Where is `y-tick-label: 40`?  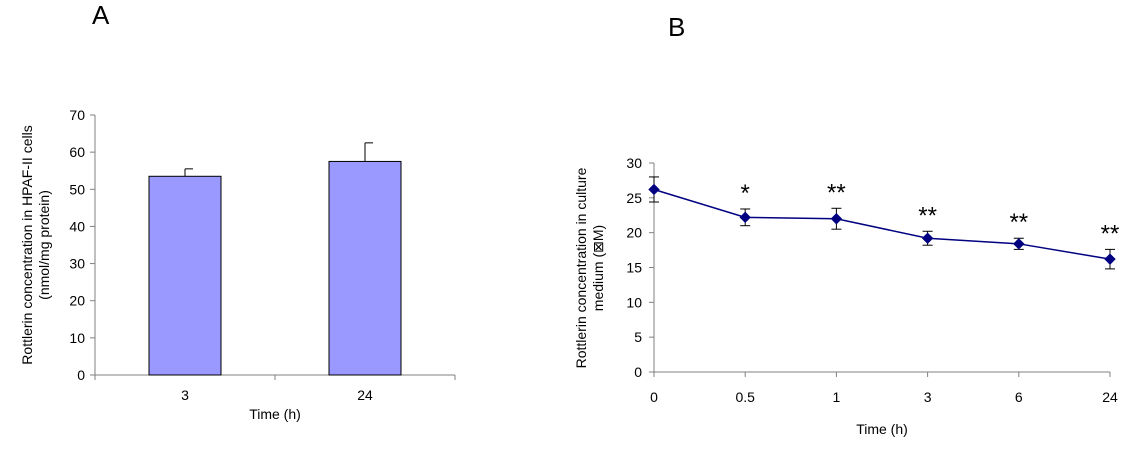
y-tick-label: 40 is located at coordinates (77, 226).